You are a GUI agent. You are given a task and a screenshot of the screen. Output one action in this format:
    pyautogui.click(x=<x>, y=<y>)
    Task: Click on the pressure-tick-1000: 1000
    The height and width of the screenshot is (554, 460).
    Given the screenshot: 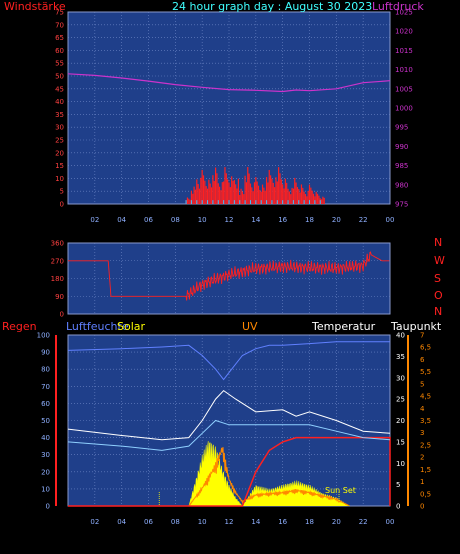 What is the action you would take?
    pyautogui.click(x=404, y=109)
    